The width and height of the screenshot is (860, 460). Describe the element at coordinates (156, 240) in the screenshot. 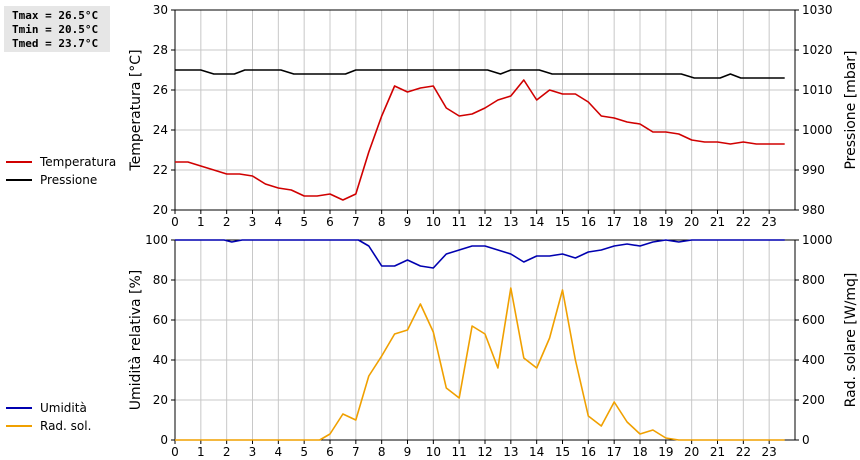

I see `y-left-tick-label-bottom: 100` at that location.